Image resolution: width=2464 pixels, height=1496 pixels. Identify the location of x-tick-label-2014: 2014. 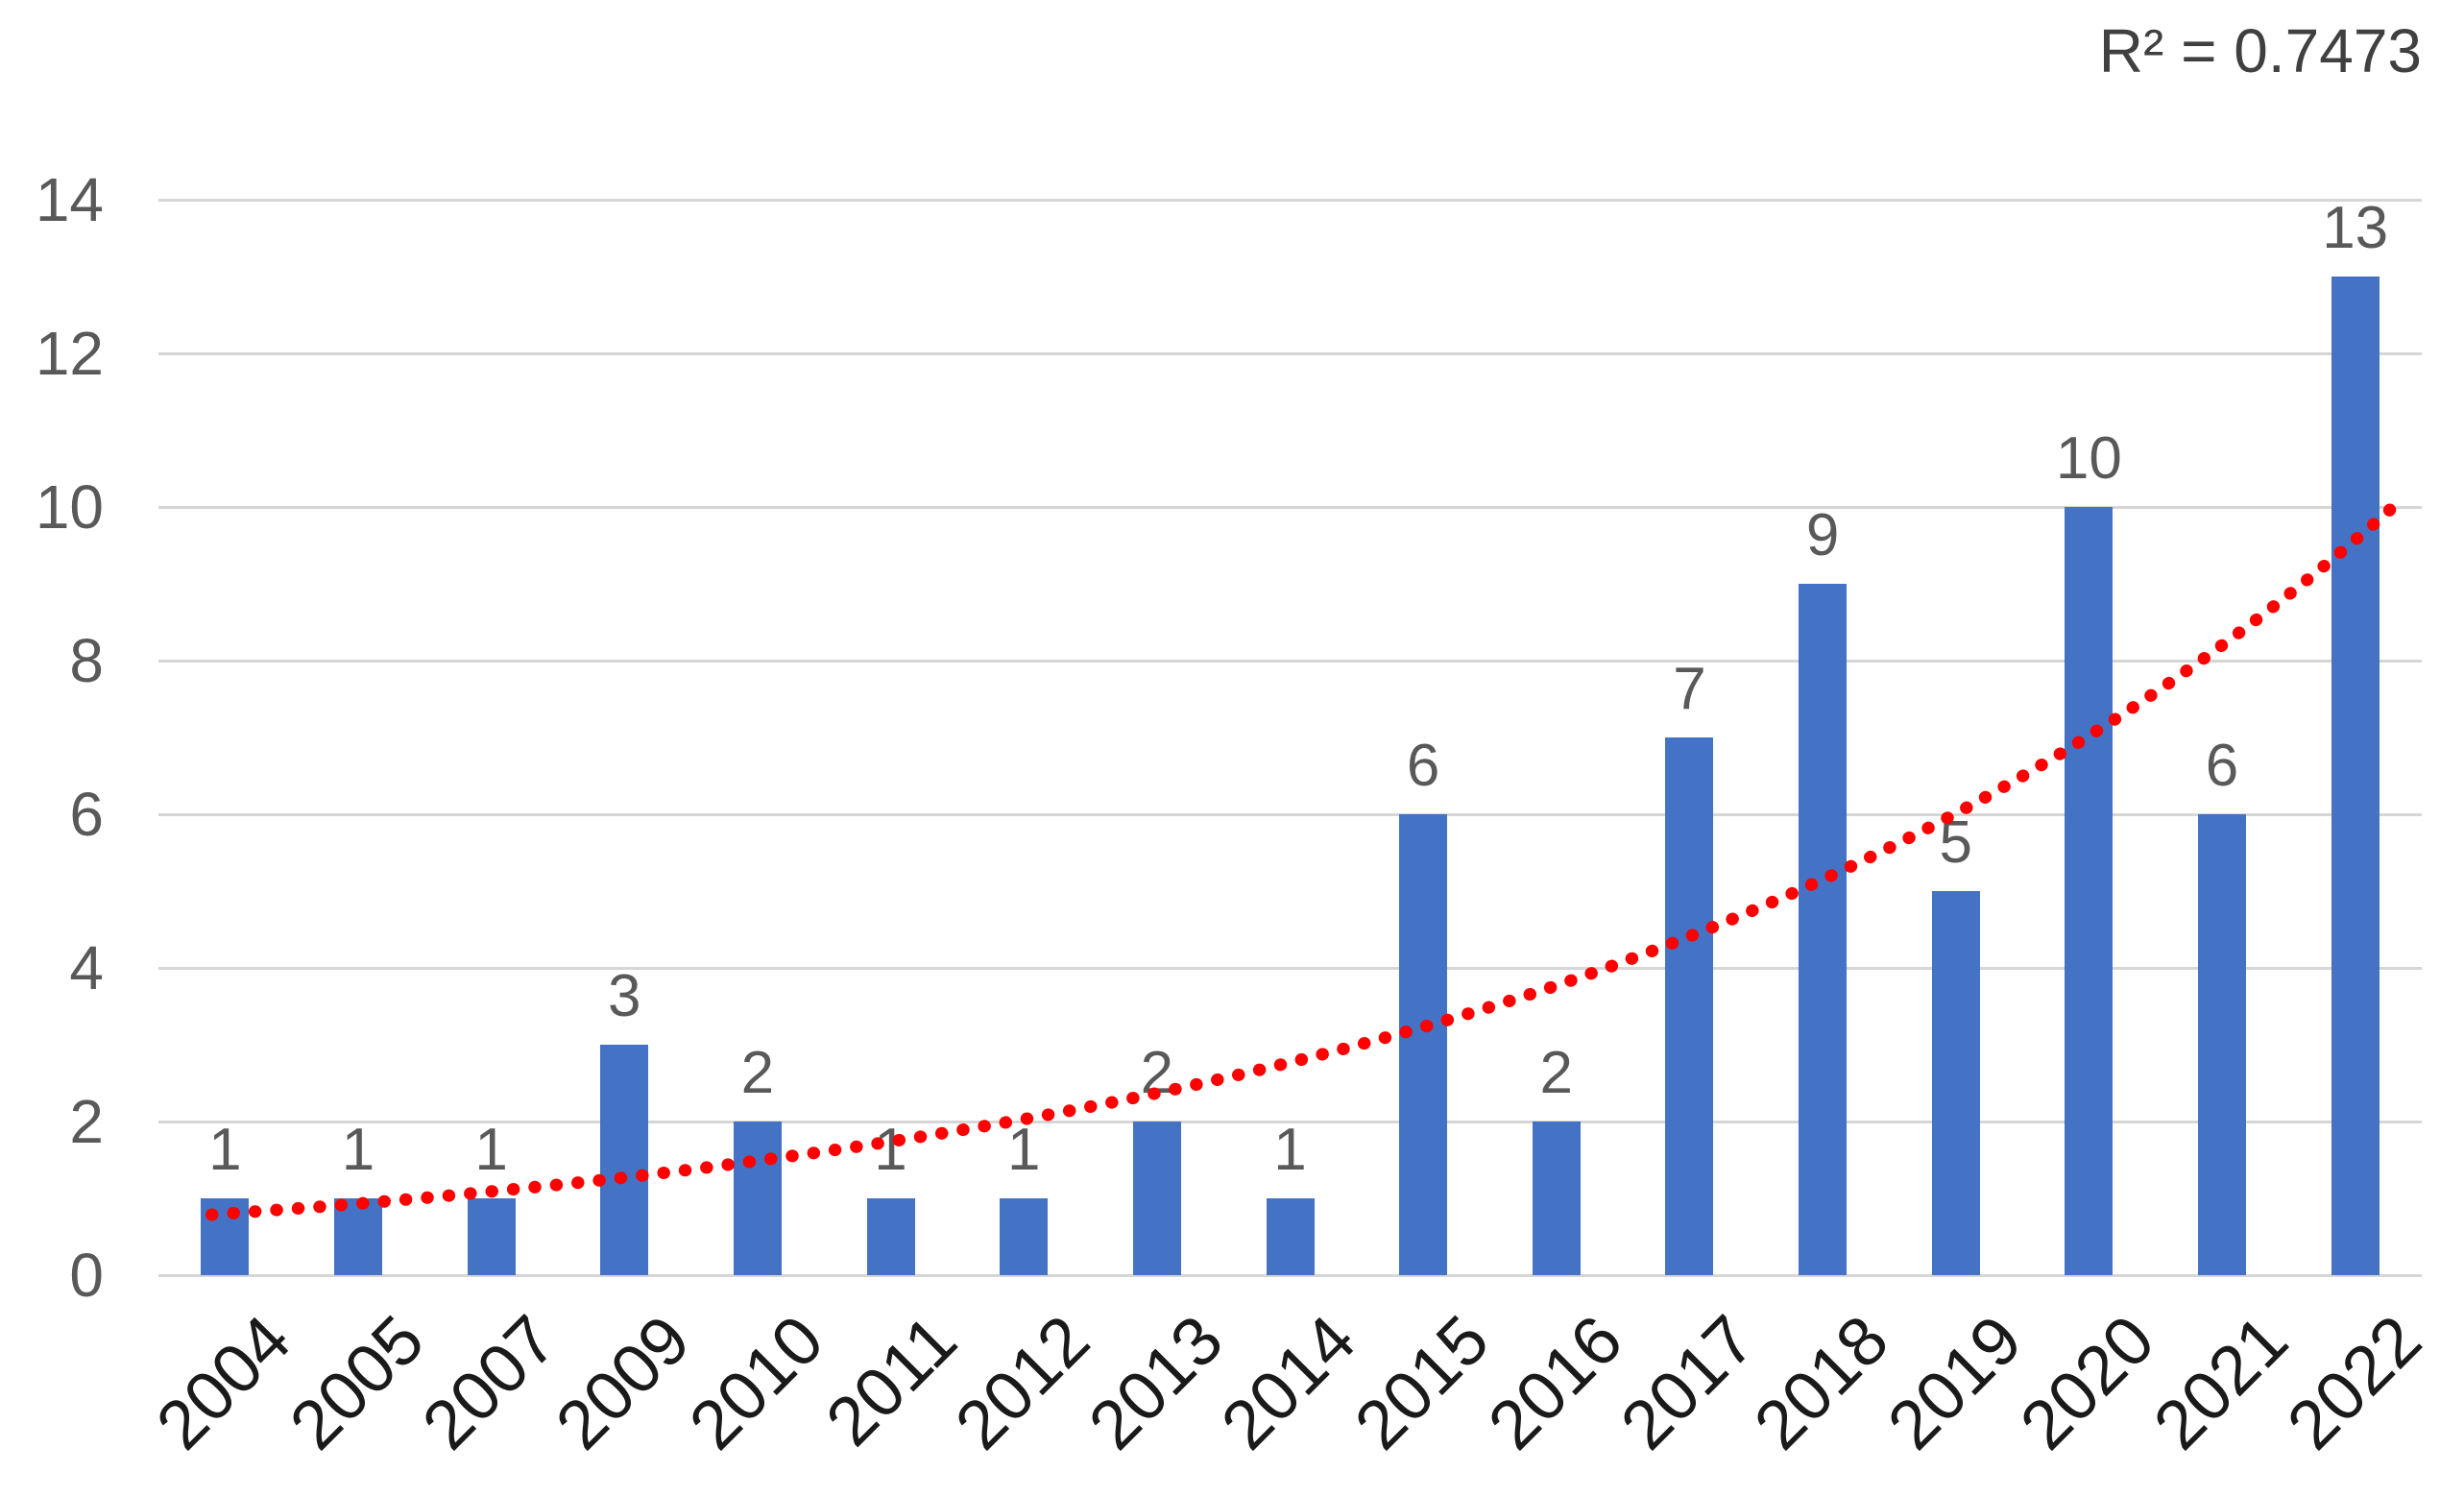
(1289, 1383).